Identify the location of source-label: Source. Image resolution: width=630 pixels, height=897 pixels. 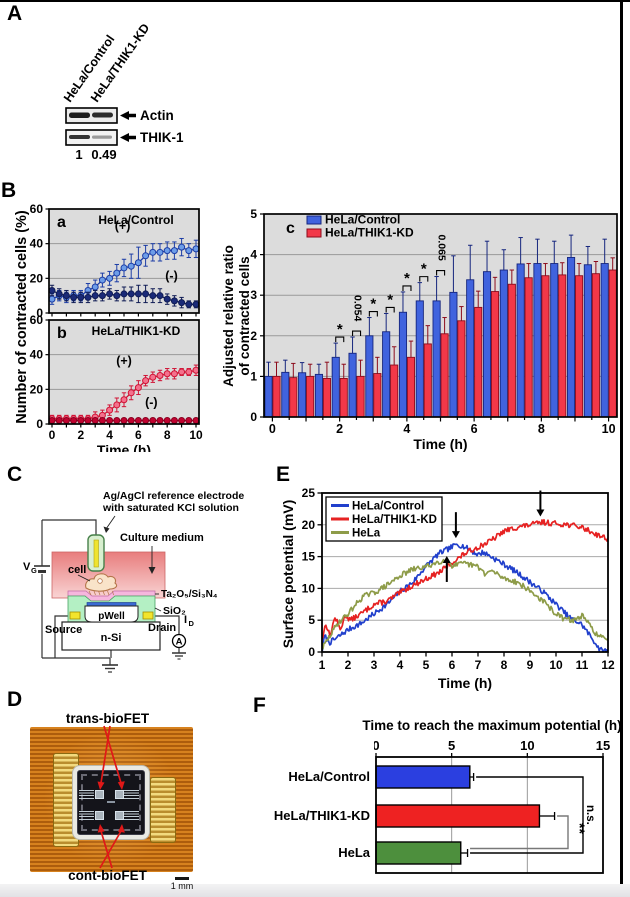
(63, 630).